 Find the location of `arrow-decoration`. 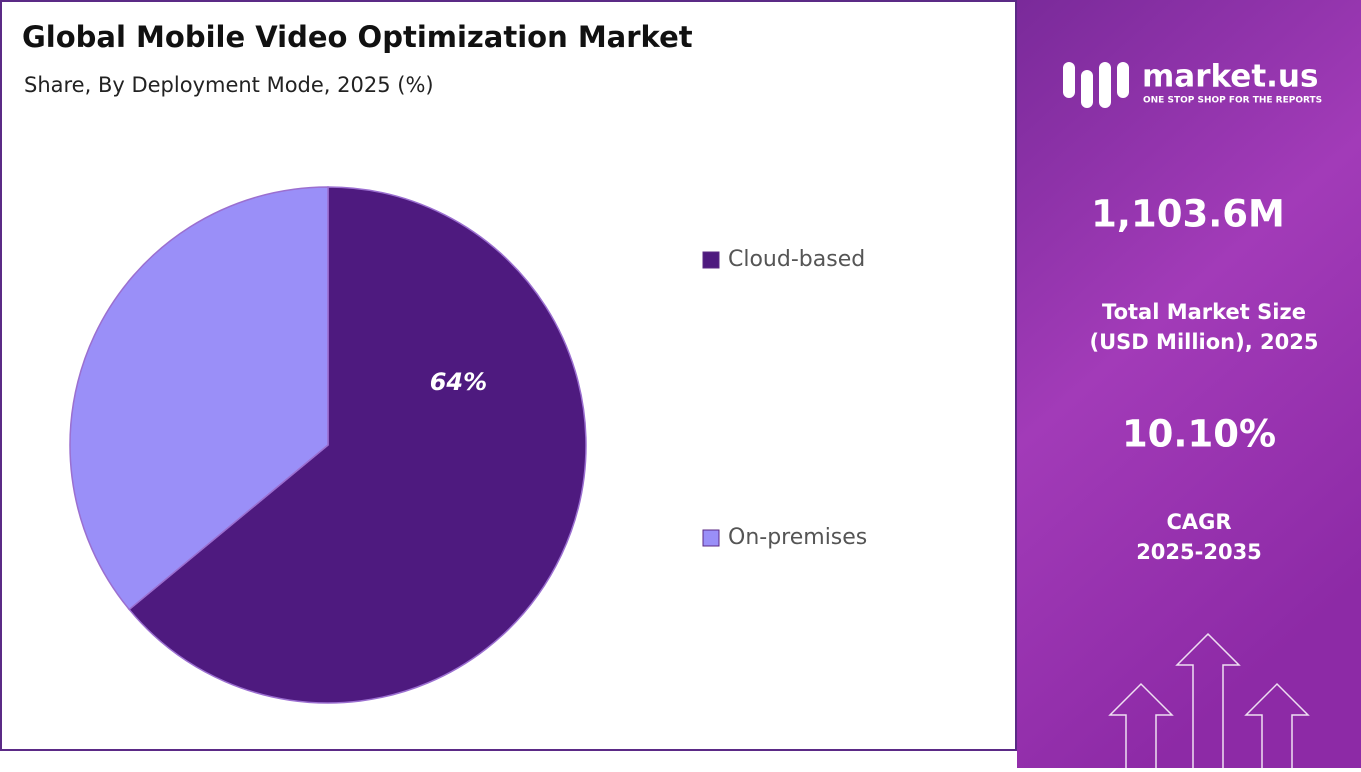

arrow-decoration is located at coordinates (1209, 700).